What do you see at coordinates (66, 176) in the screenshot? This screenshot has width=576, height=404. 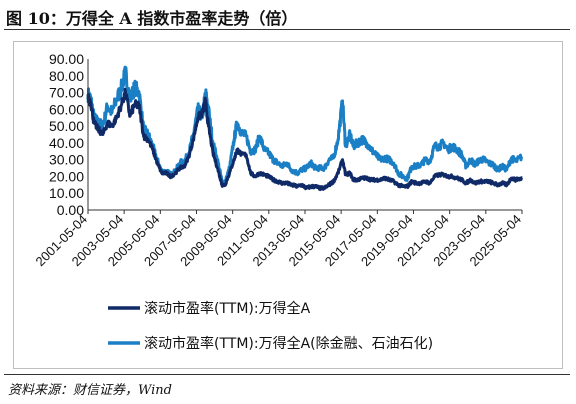 I see `y-tick-label: 20.00` at bounding box center [66, 176].